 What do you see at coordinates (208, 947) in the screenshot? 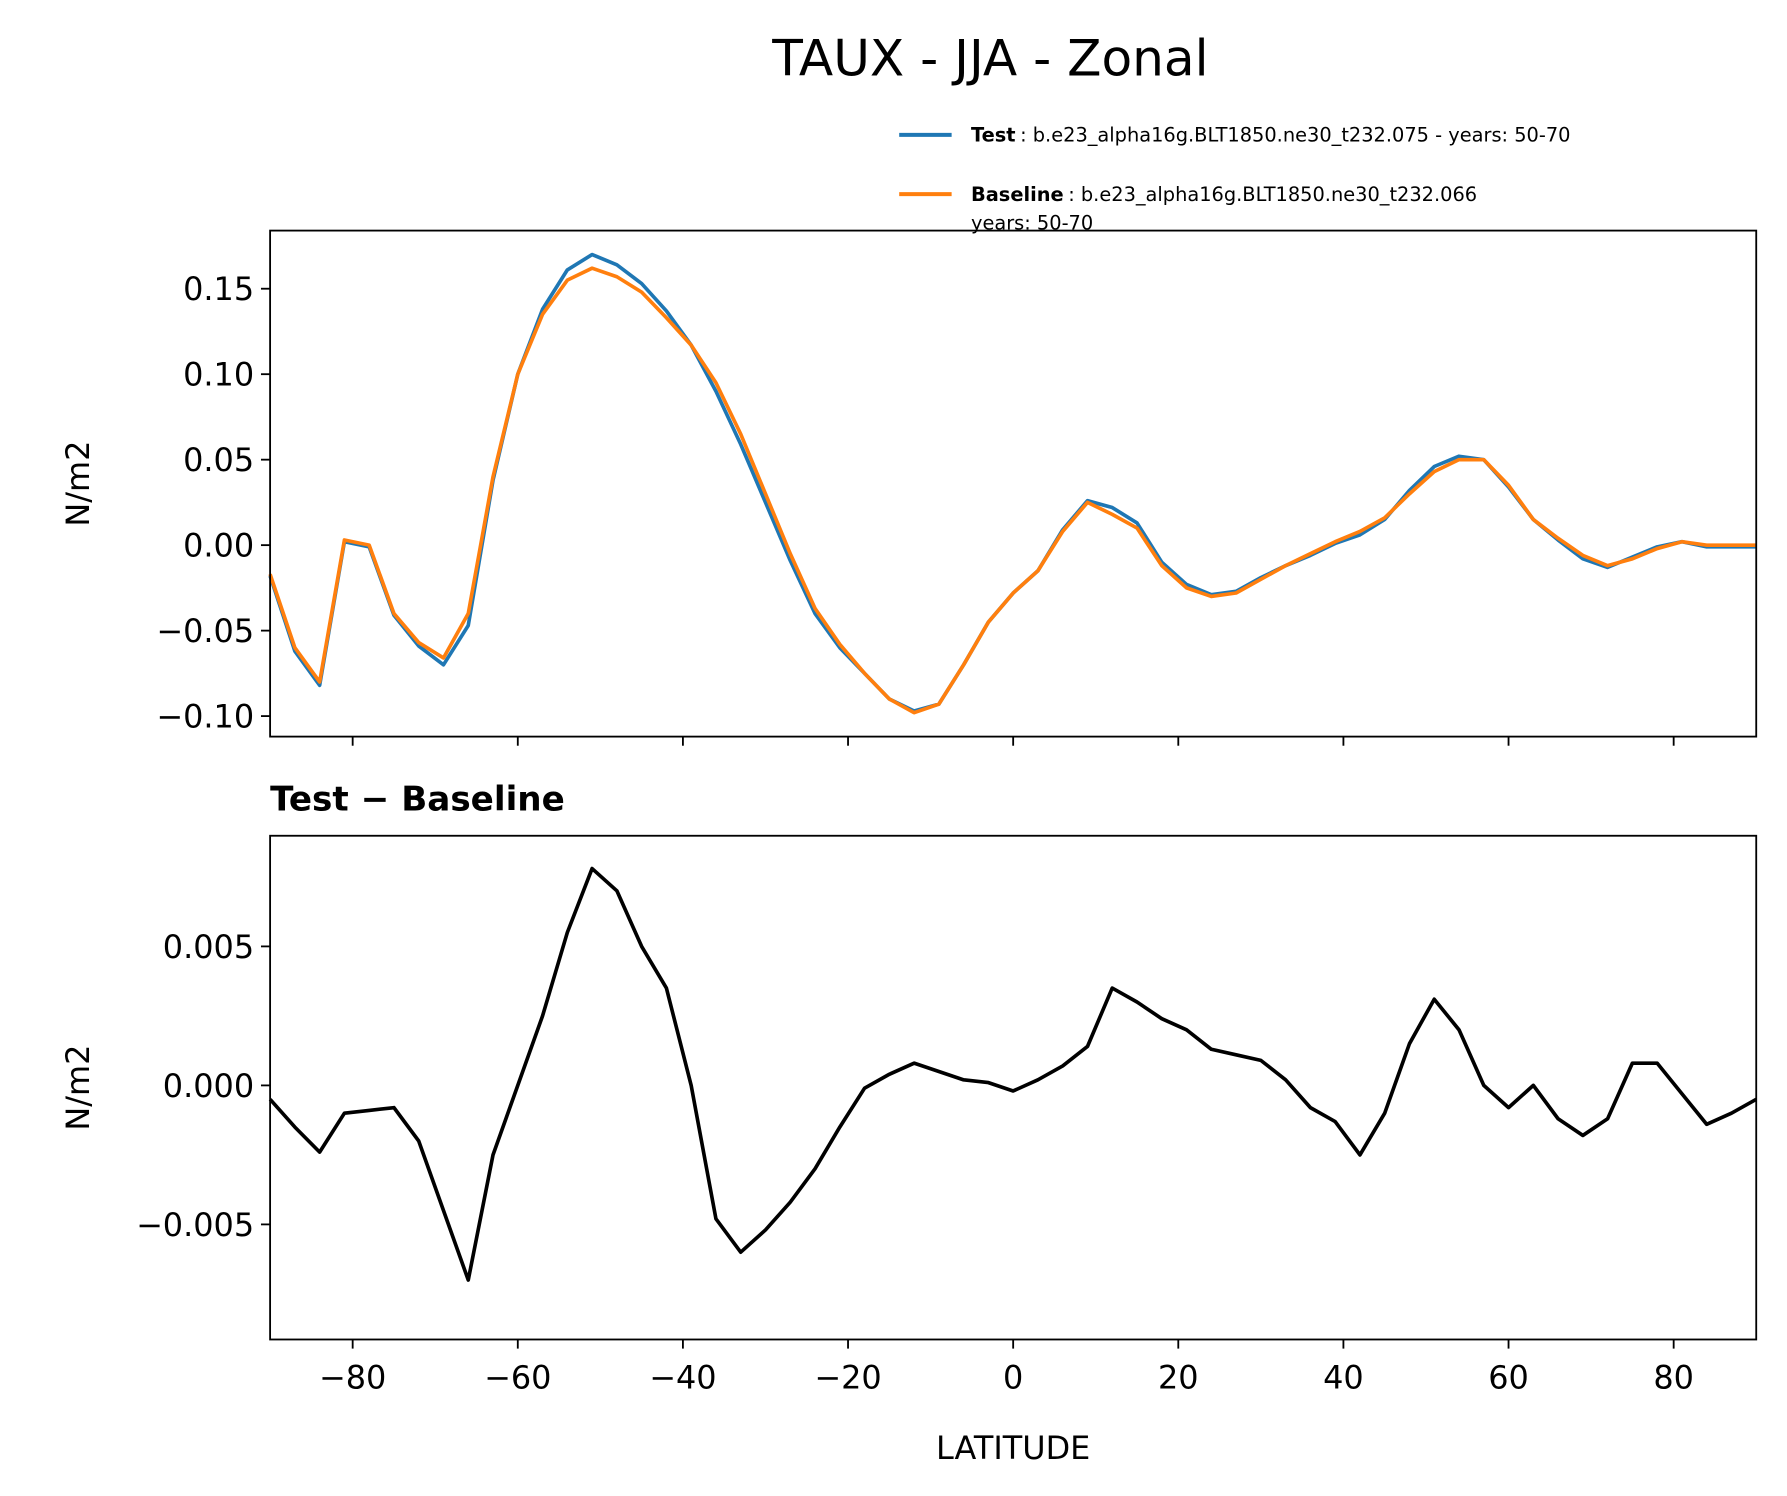
I see `y-tick-label: 0.005` at bounding box center [208, 947].